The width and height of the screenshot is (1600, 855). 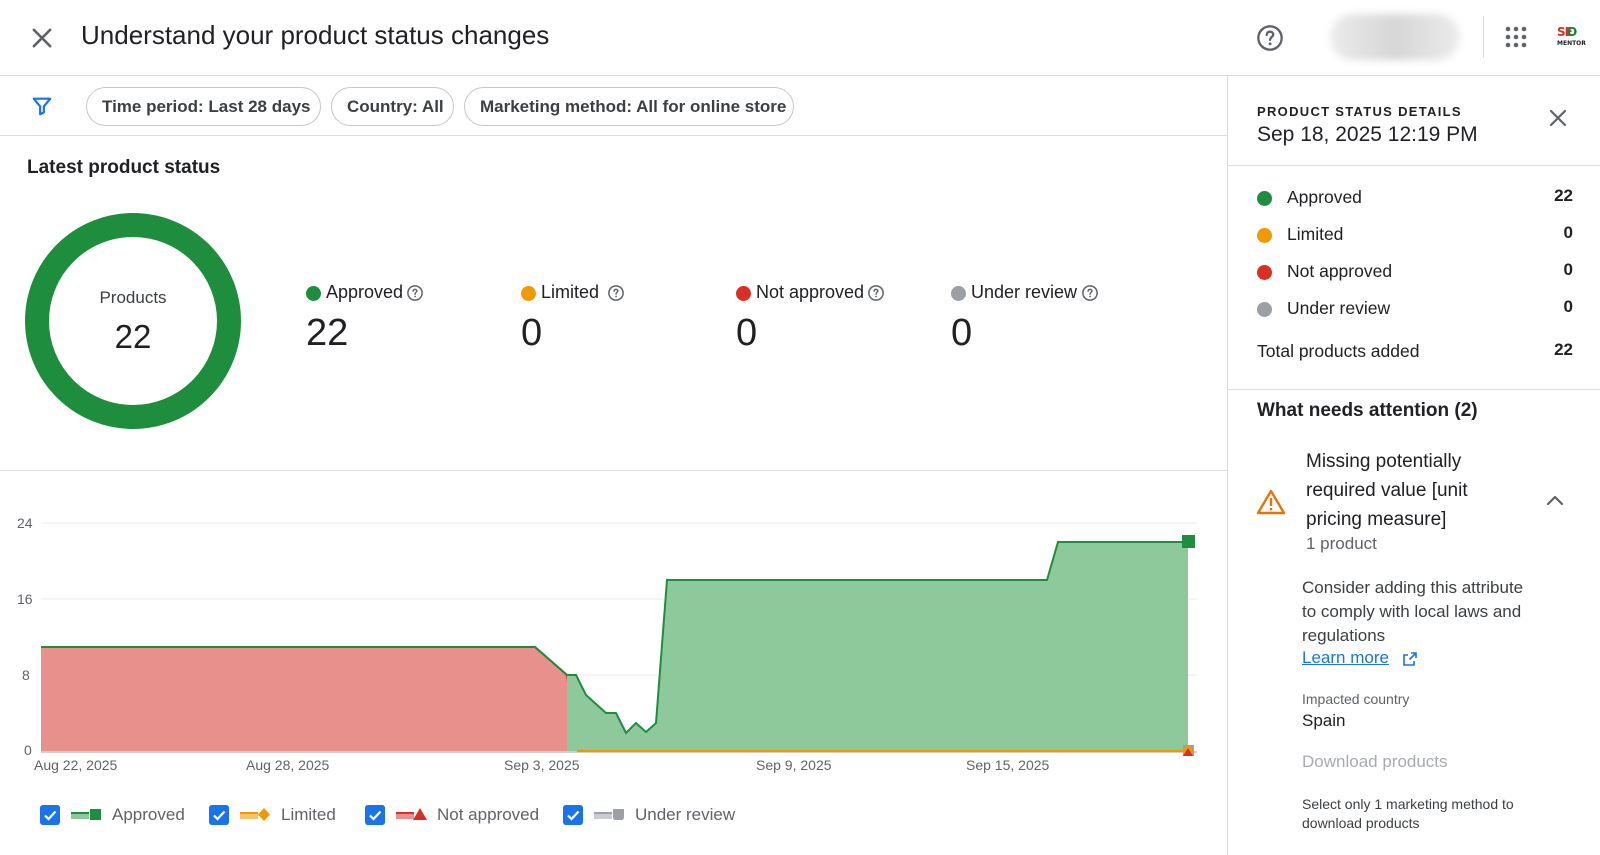 I want to click on stat-value: 22, so click(x=327, y=333).